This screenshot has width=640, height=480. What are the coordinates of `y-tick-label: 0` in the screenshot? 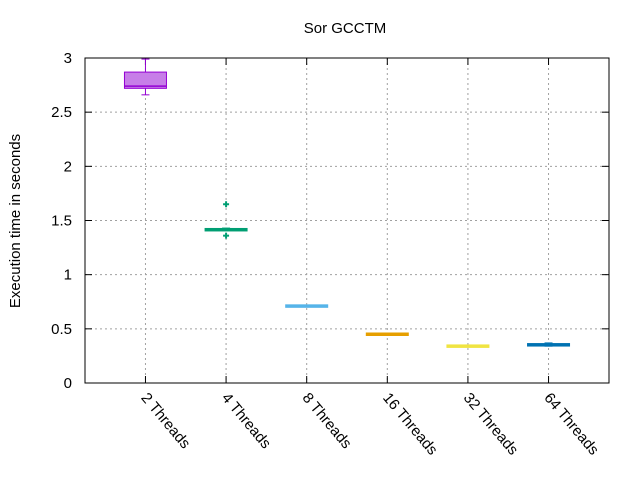 It's located at (68, 383).